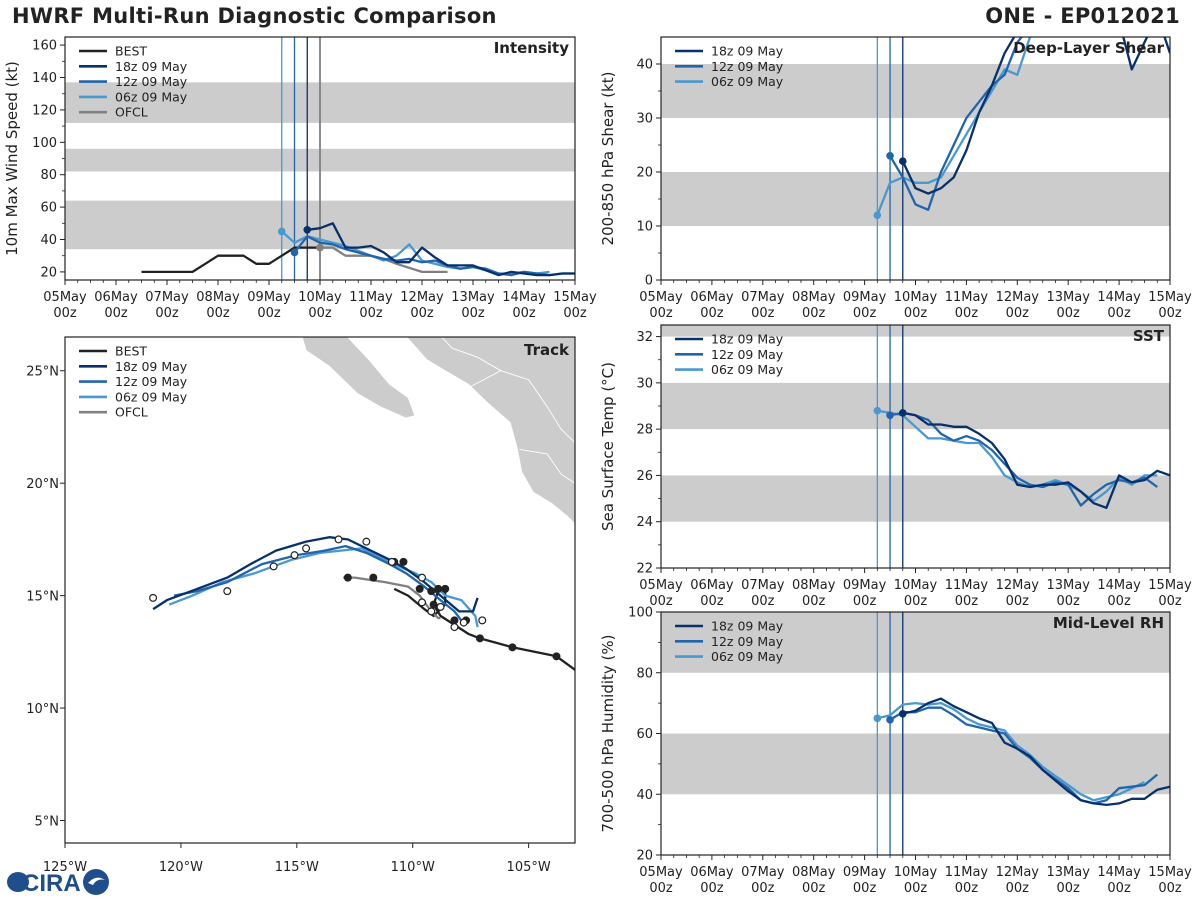 Image resolution: width=1200 pixels, height=902 pixels. Describe the element at coordinates (865, 872) in the screenshot. I see `x-tick-label-day: 09May` at that location.